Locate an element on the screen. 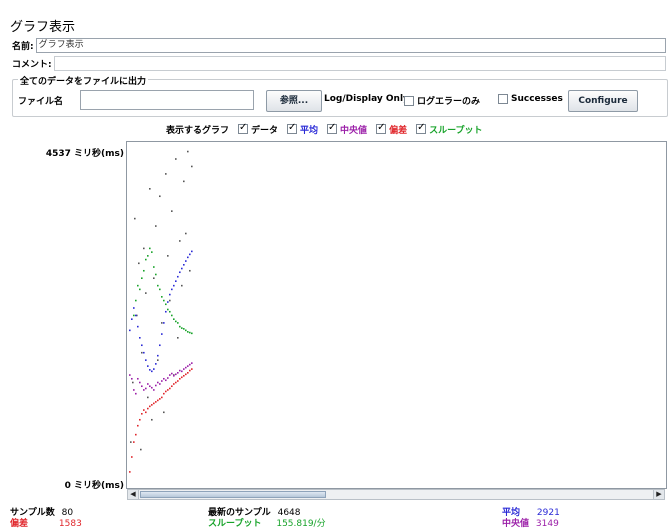  throughput-checkbox is located at coordinates (421, 128).